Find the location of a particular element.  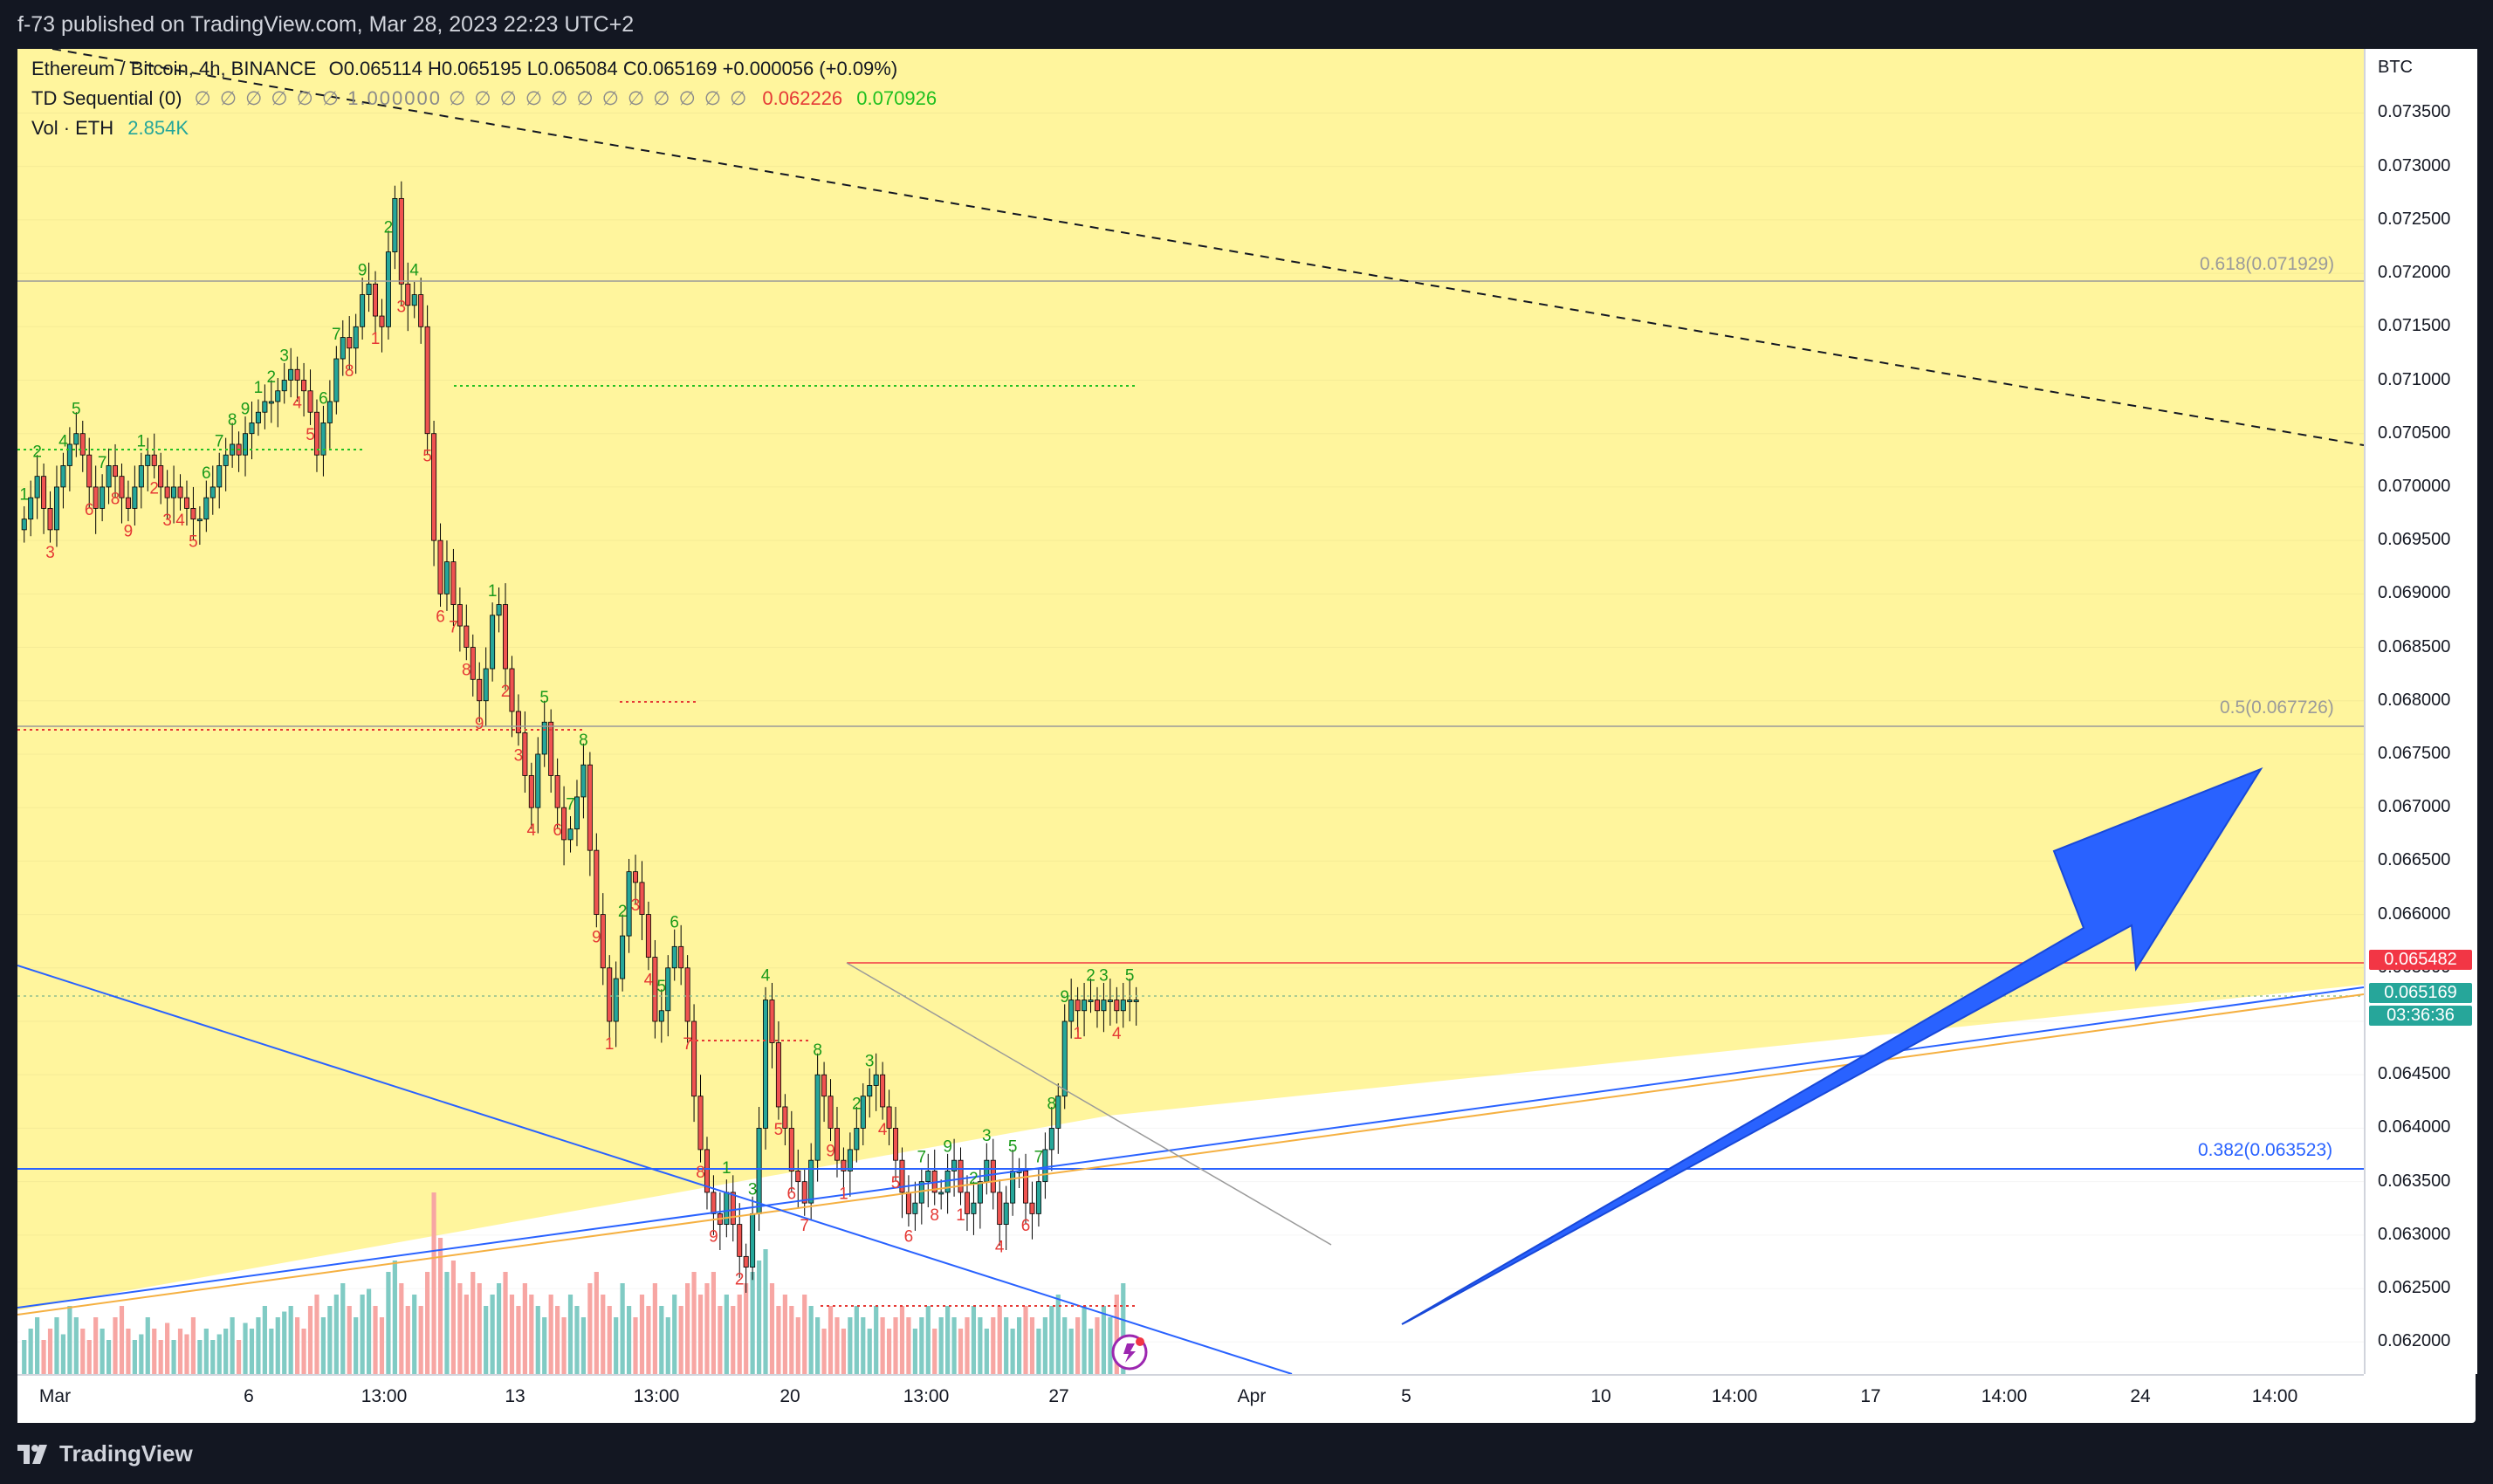

price-tick: 0.068500 is located at coordinates (2414, 646).